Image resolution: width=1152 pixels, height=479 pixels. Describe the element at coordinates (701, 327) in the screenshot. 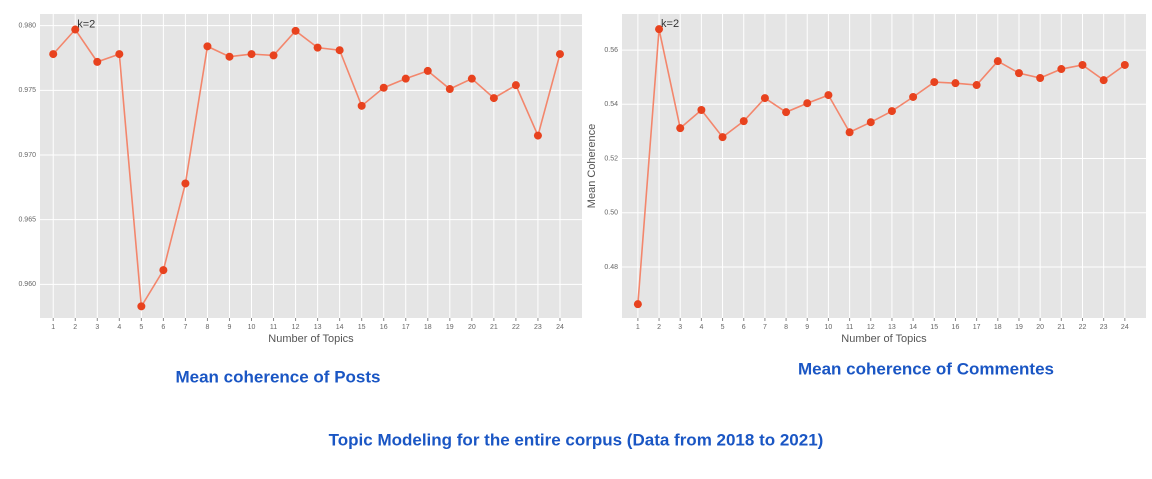

I see `x-tick-label: 4` at that location.